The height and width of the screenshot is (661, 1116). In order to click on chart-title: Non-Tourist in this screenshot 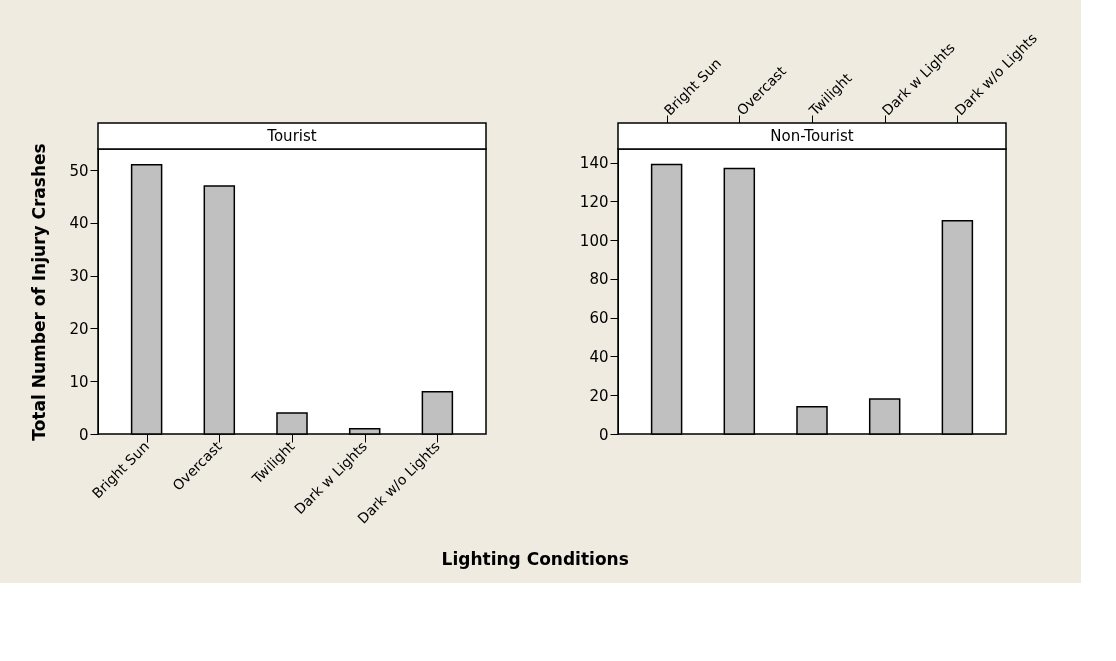, I will do `click(812, 136)`.